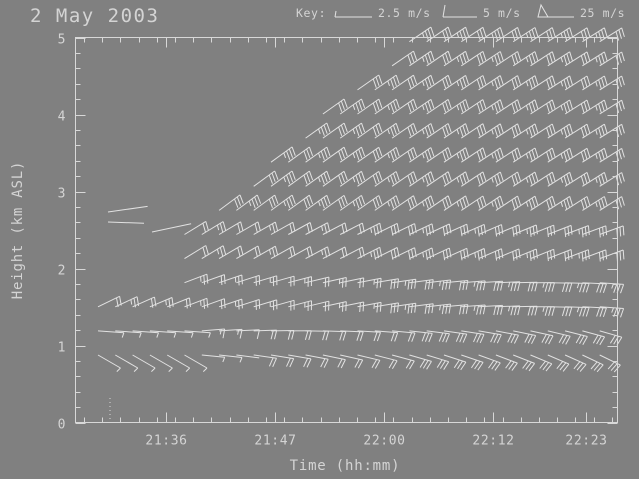 The image size is (639, 479). What do you see at coordinates (62, 117) in the screenshot?
I see `y-tick-label: 4` at bounding box center [62, 117].